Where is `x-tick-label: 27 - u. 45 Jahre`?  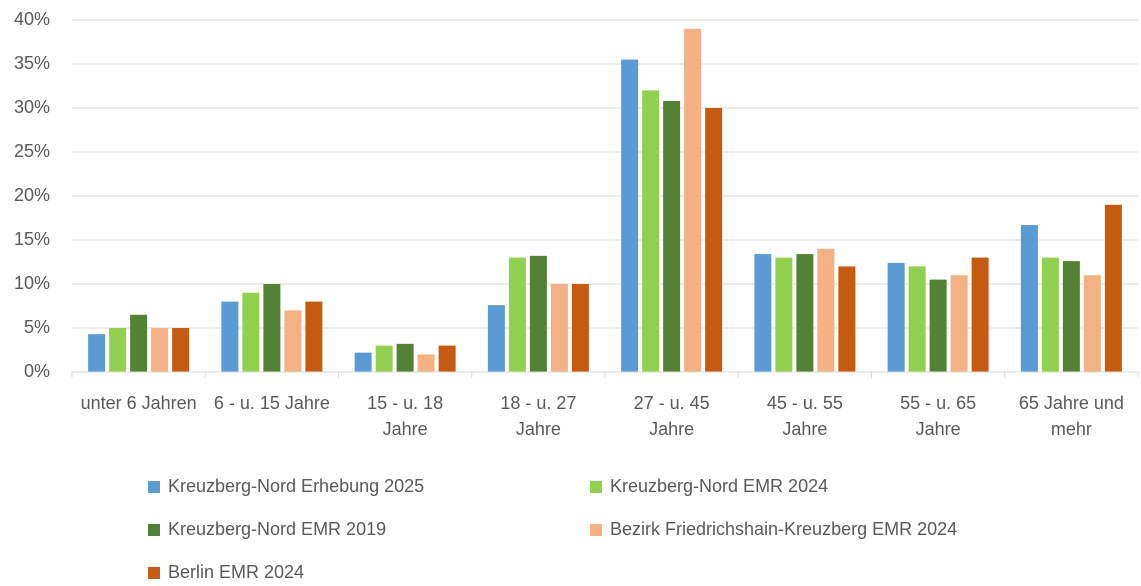 x-tick-label: 27 - u. 45 Jahre is located at coordinates (671, 416).